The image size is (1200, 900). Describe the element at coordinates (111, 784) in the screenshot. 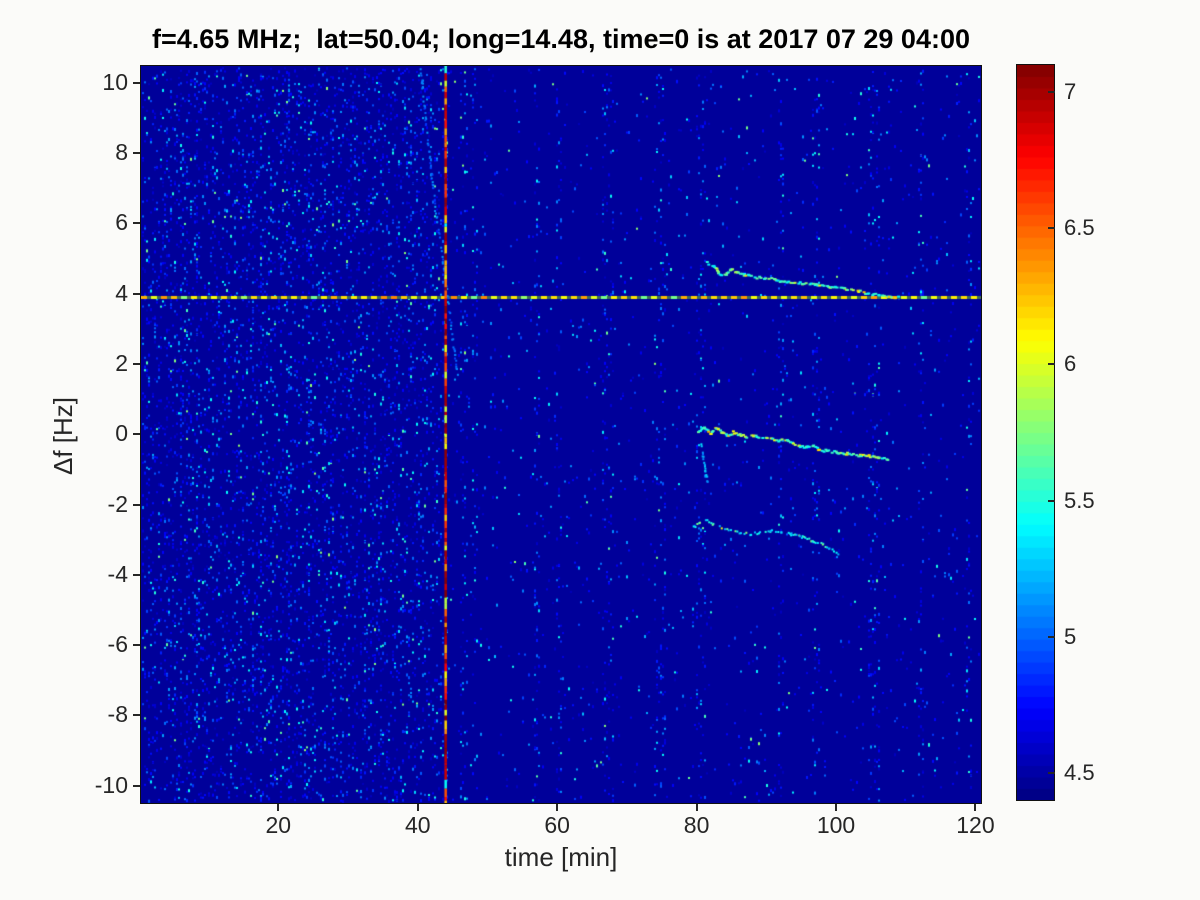

I see `y-tick-label: -10` at that location.